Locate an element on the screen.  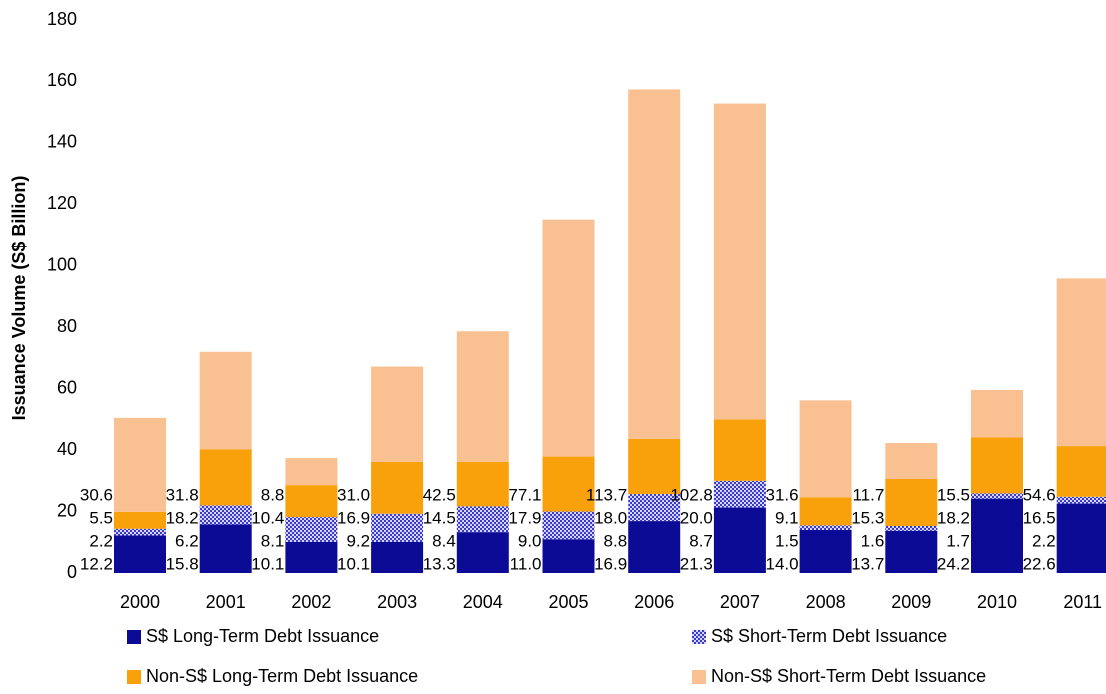
data-label: 15.3 is located at coordinates (867, 517).